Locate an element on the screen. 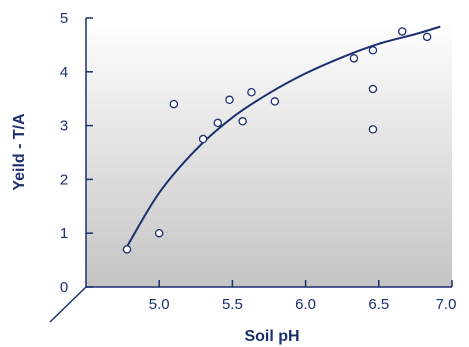 The width and height of the screenshot is (469, 347). y-tick-label: 0 is located at coordinates (64, 287).